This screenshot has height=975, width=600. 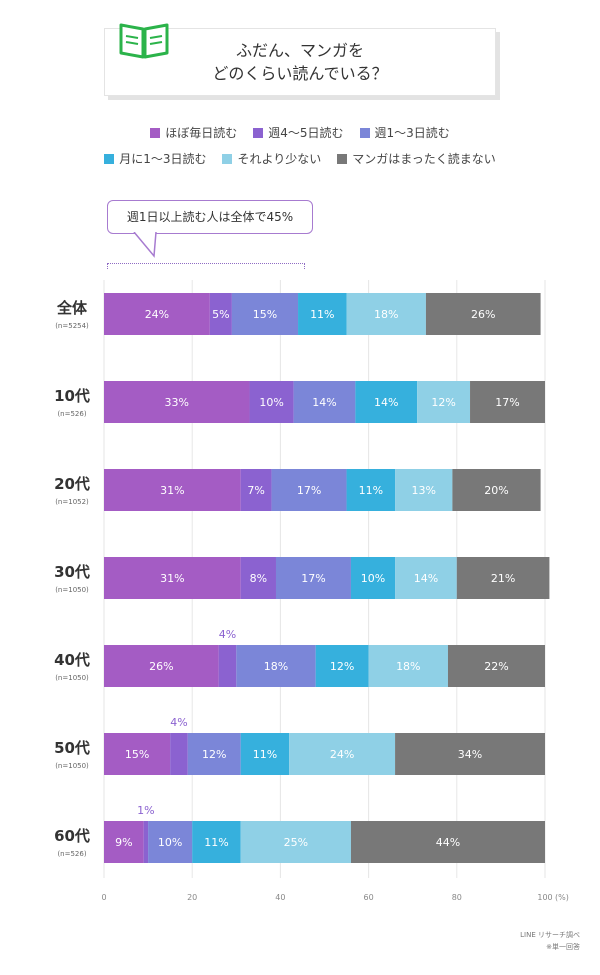 What do you see at coordinates (220, 314) in the screenshot?
I see `data-label: 5%` at bounding box center [220, 314].